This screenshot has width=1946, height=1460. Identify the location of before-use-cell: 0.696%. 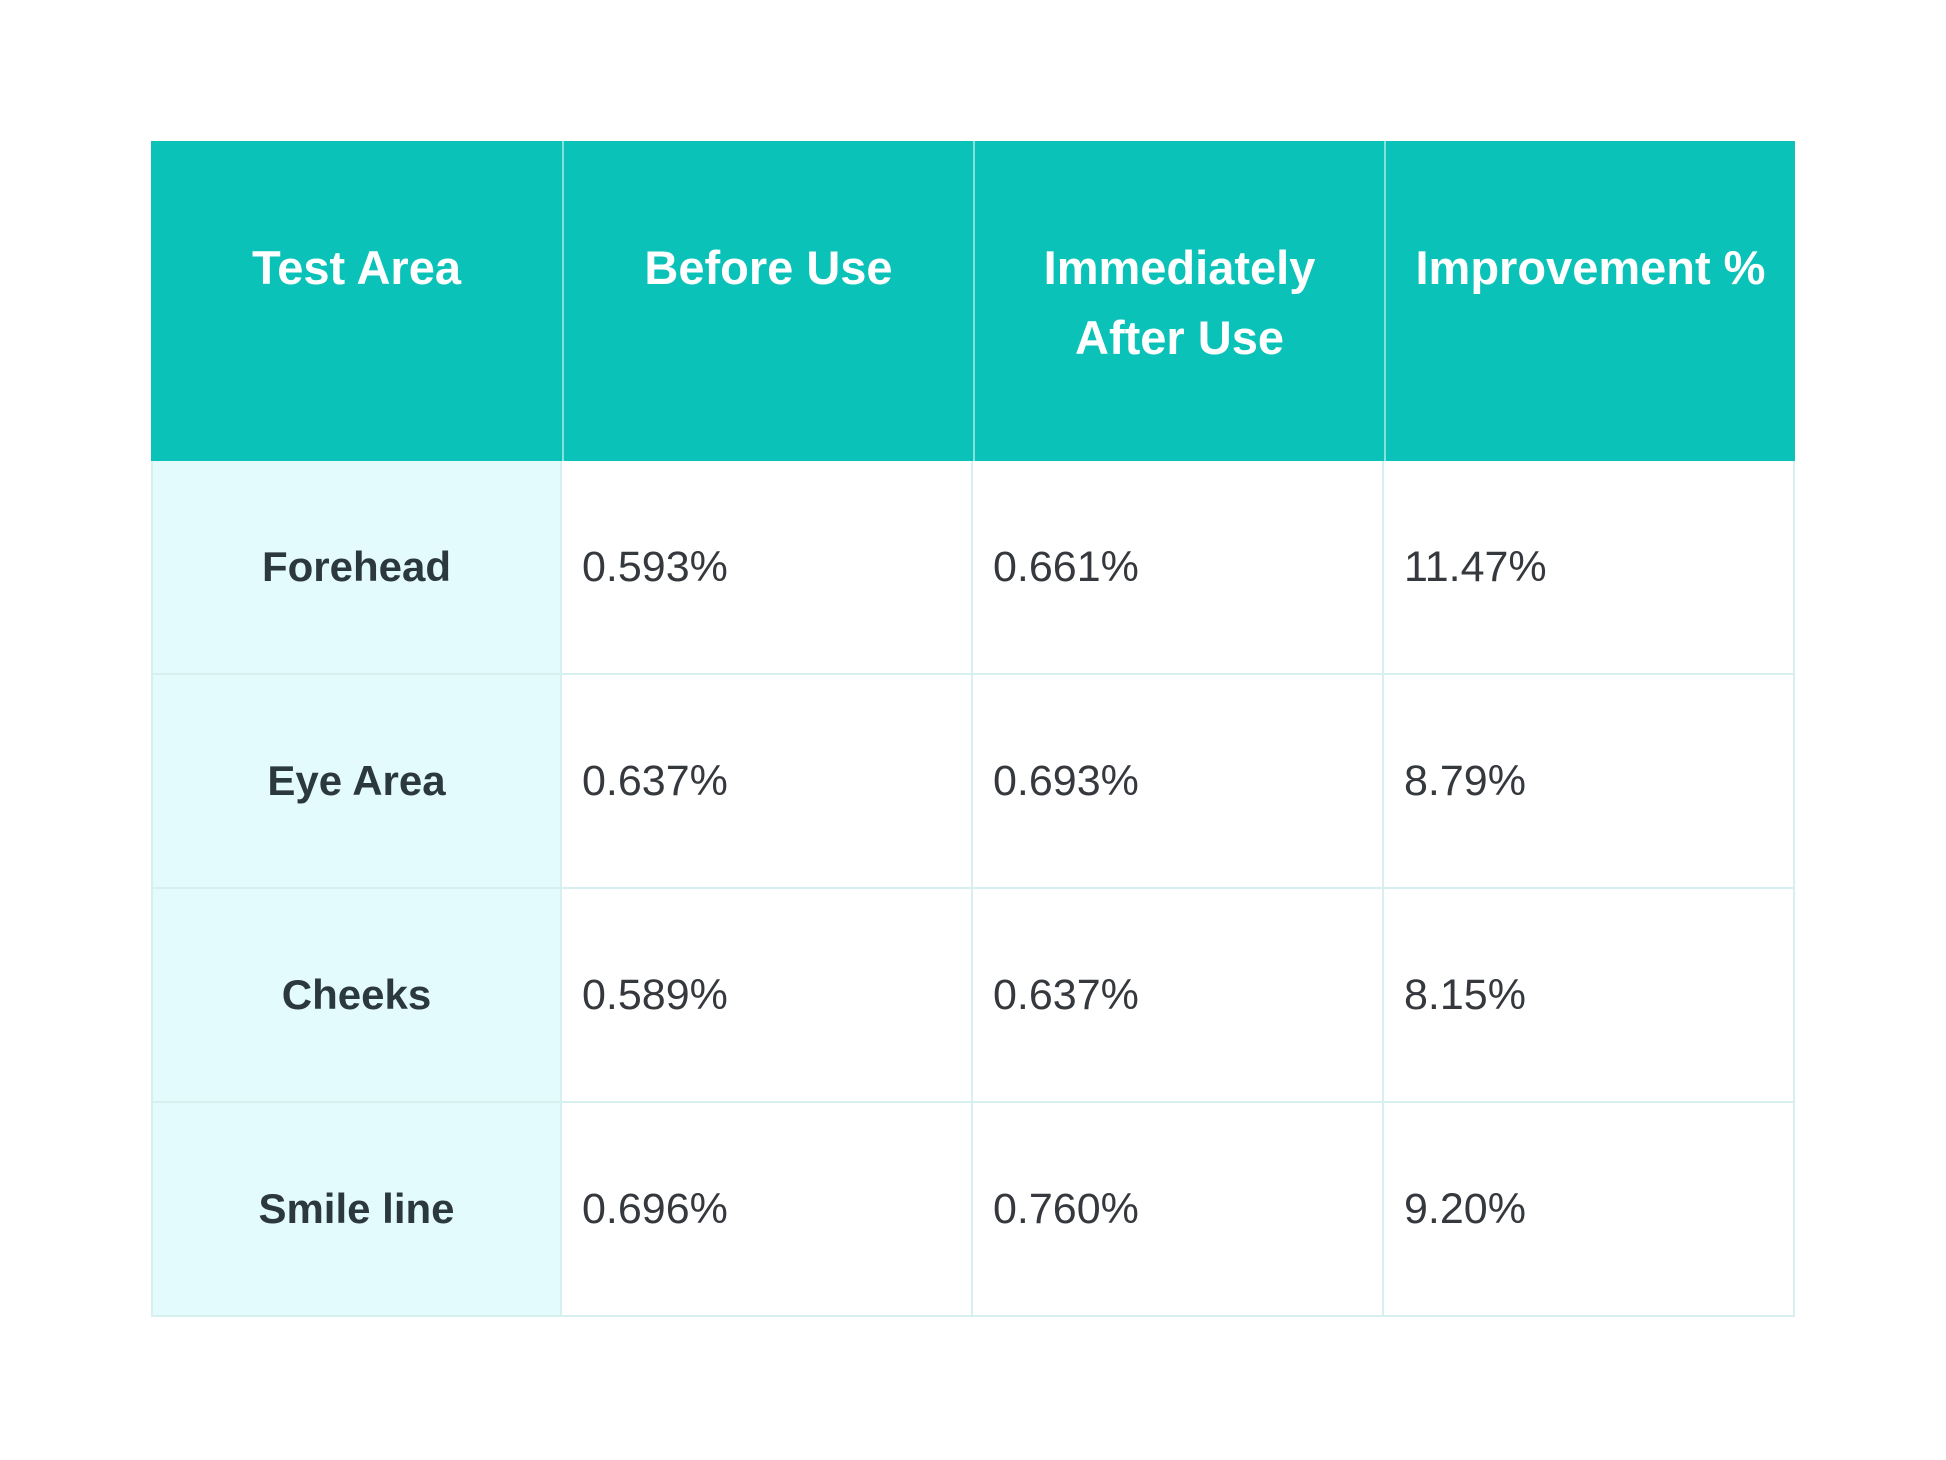
(767, 1210).